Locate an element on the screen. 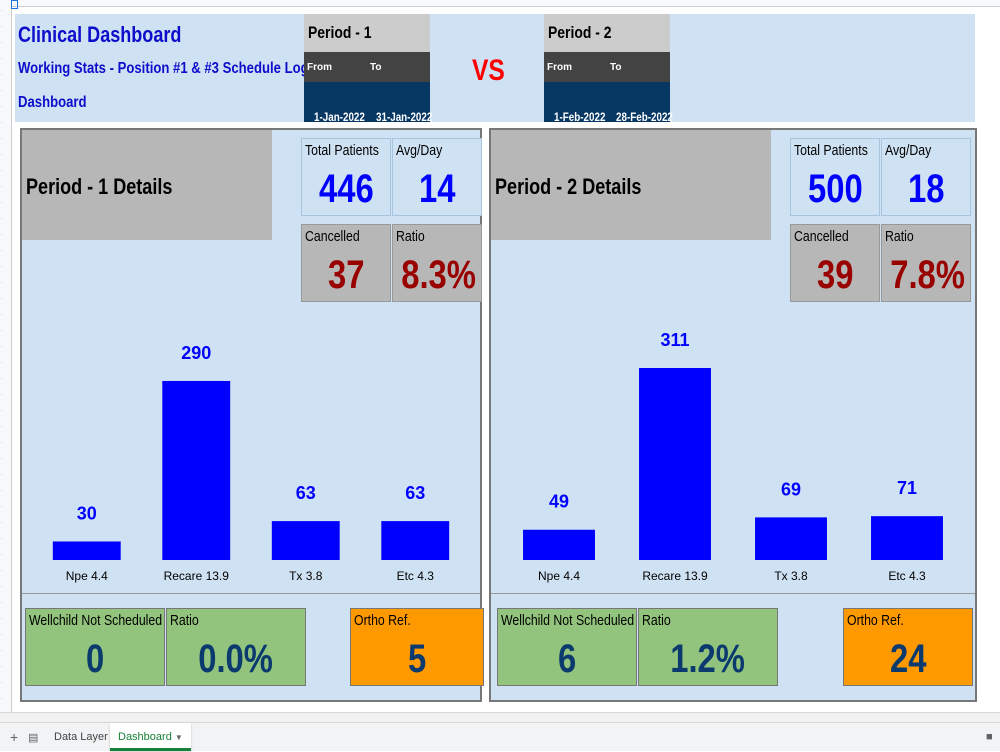 This screenshot has width=1000, height=752. cancelled-card: Cancelled 37 is located at coordinates (346, 263).